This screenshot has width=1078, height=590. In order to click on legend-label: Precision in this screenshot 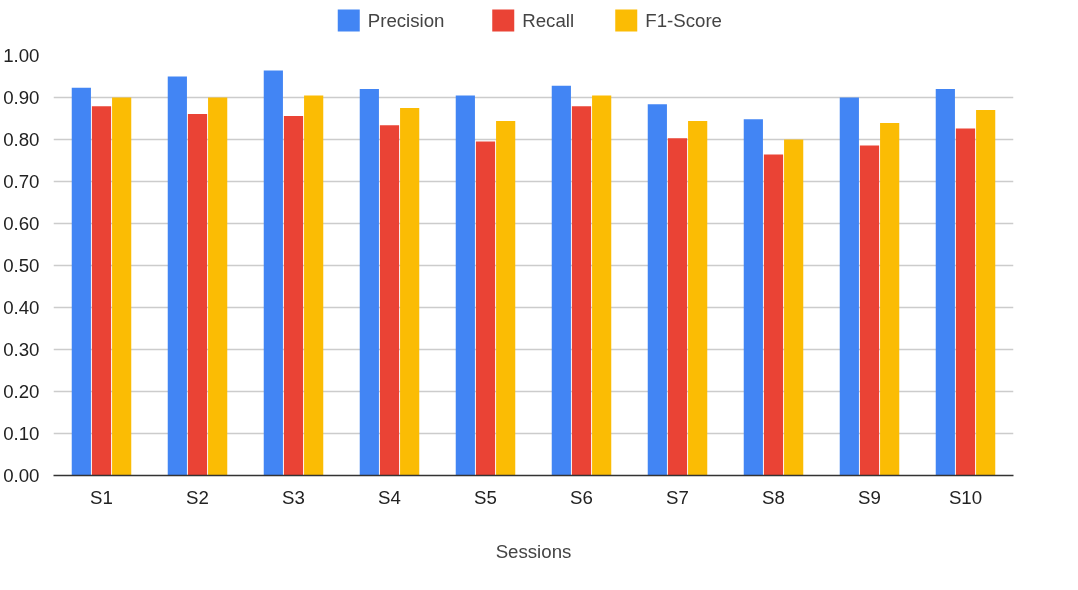, I will do `click(406, 20)`.